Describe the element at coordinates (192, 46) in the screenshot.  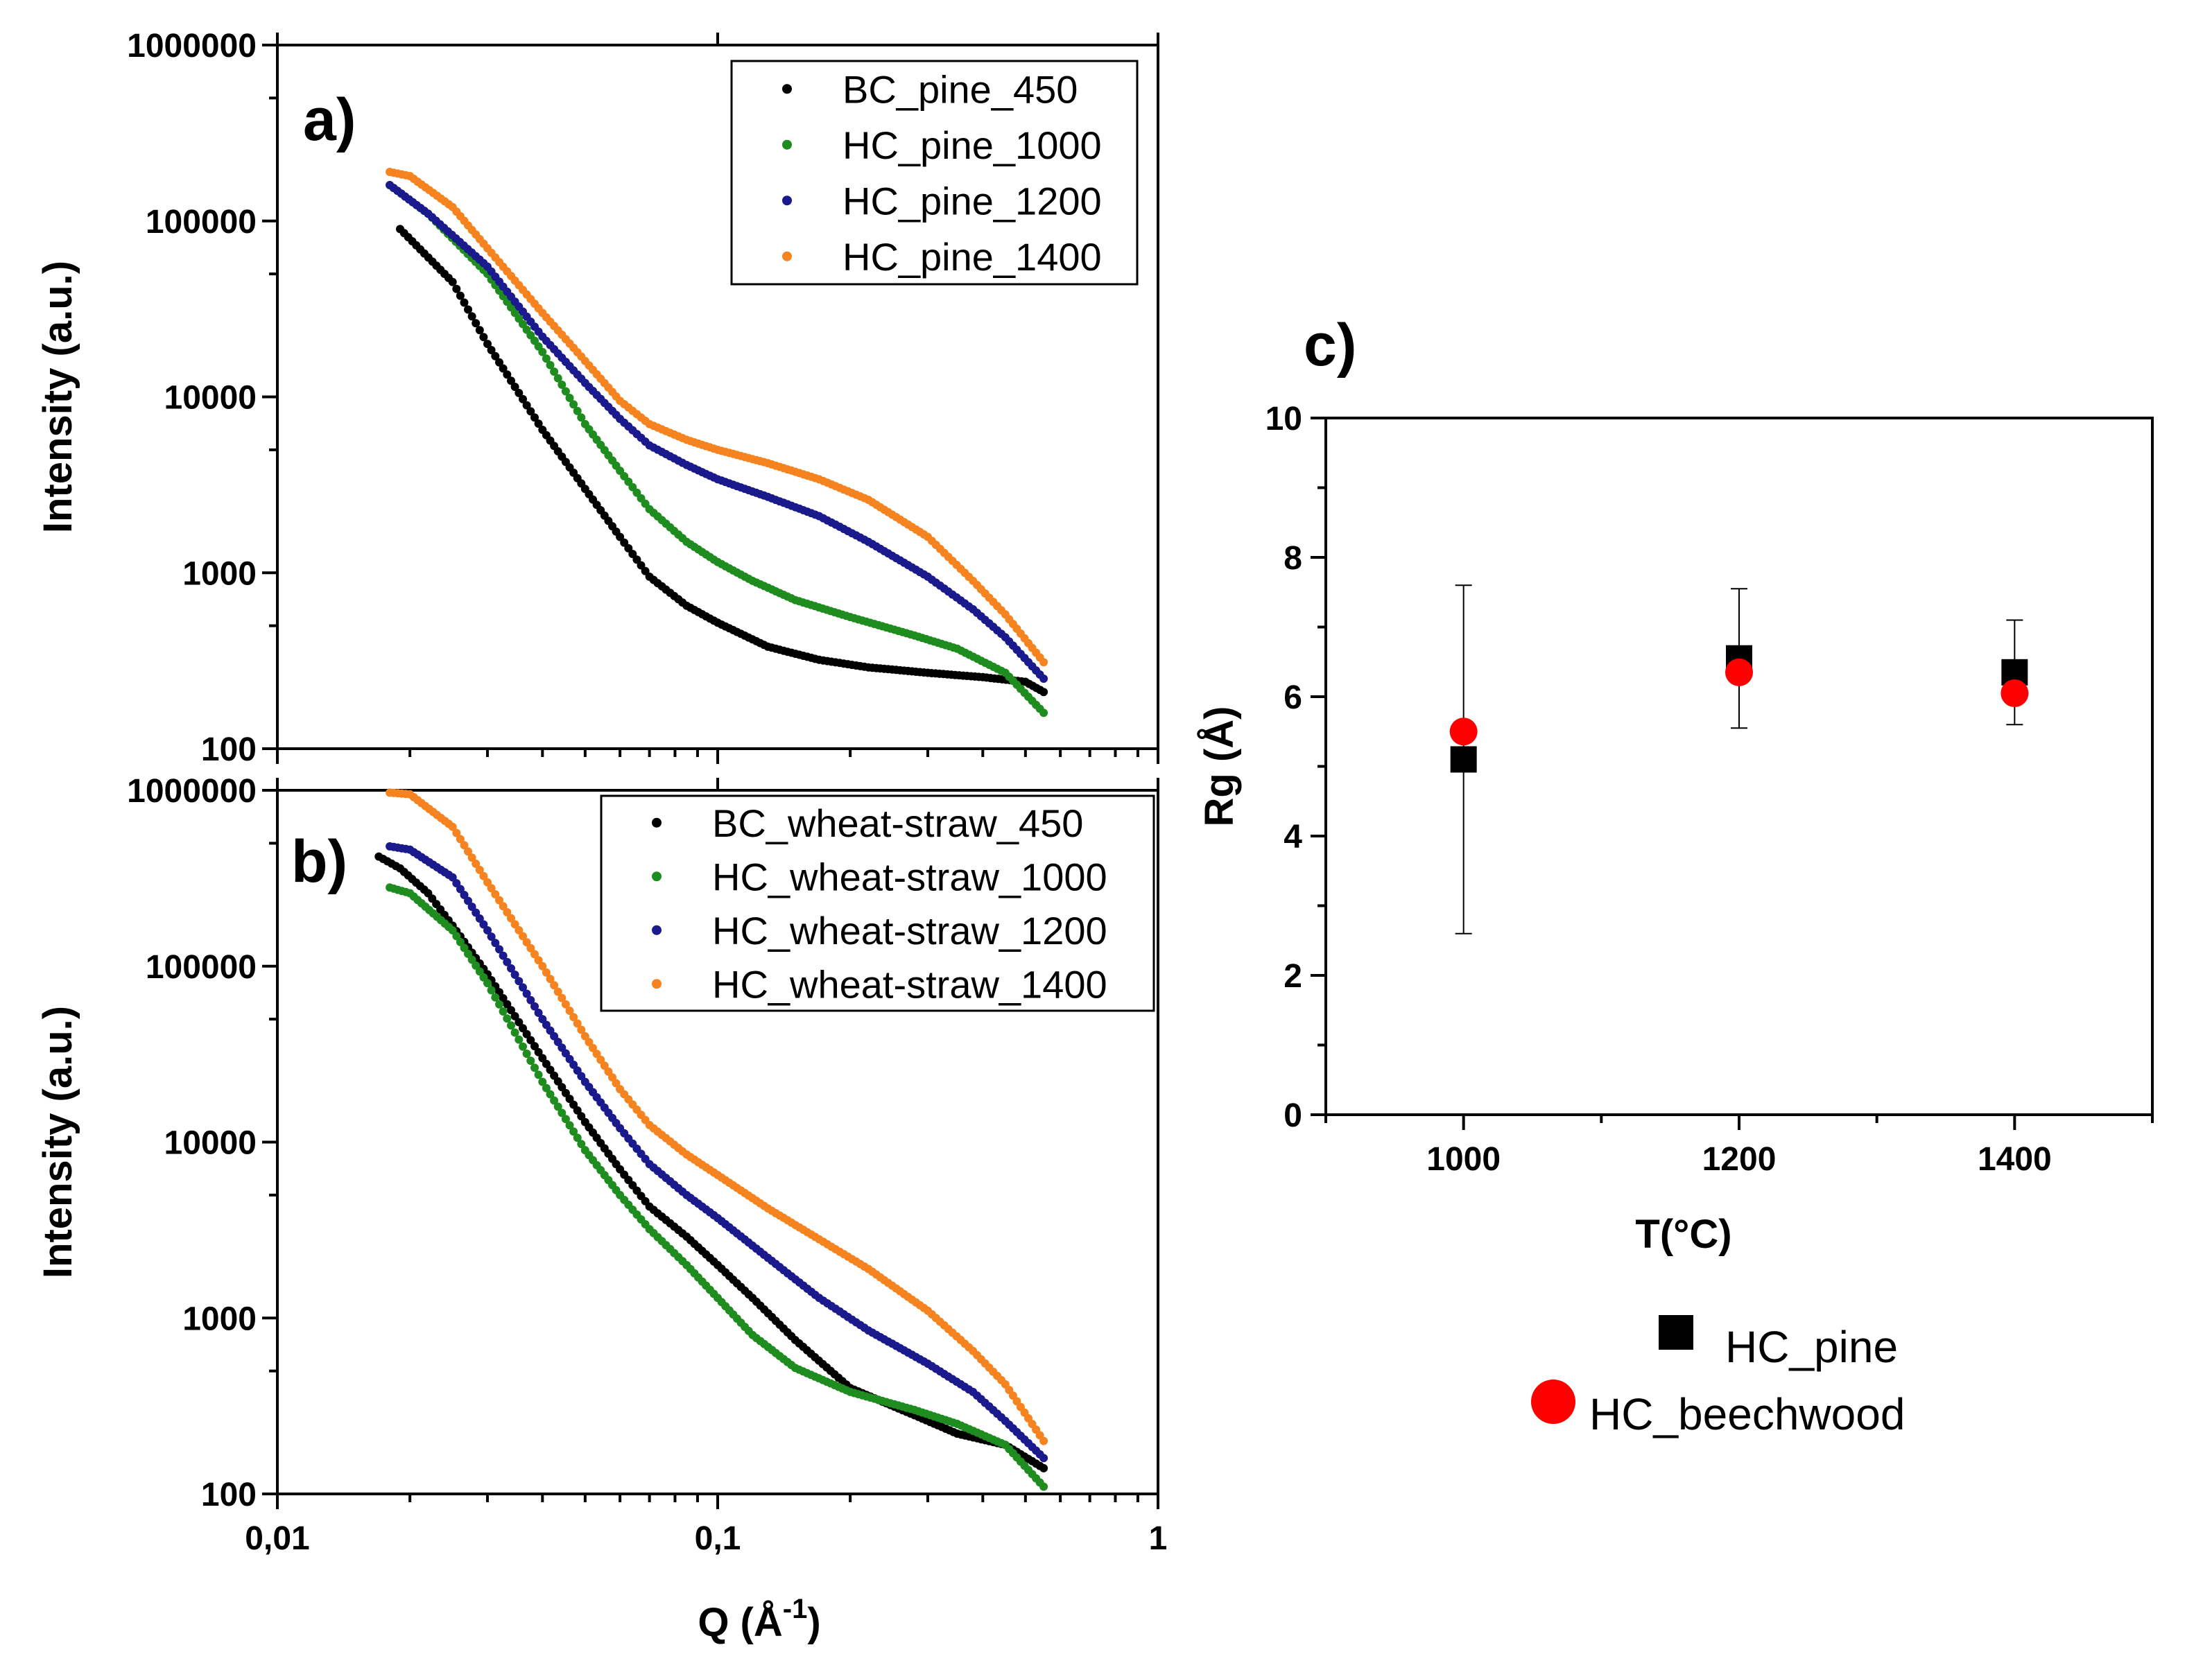
I see `y-tick-label: 1000000` at that location.